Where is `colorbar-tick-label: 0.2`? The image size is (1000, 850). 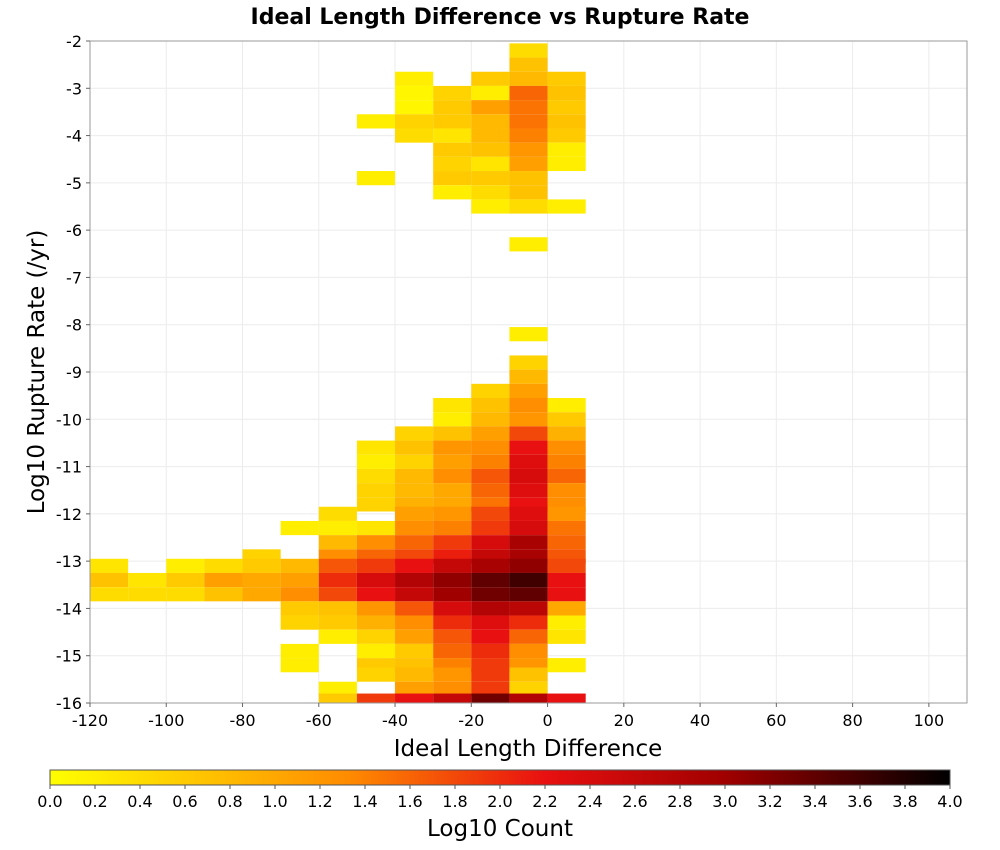
colorbar-tick-label: 0.2 is located at coordinates (94, 801).